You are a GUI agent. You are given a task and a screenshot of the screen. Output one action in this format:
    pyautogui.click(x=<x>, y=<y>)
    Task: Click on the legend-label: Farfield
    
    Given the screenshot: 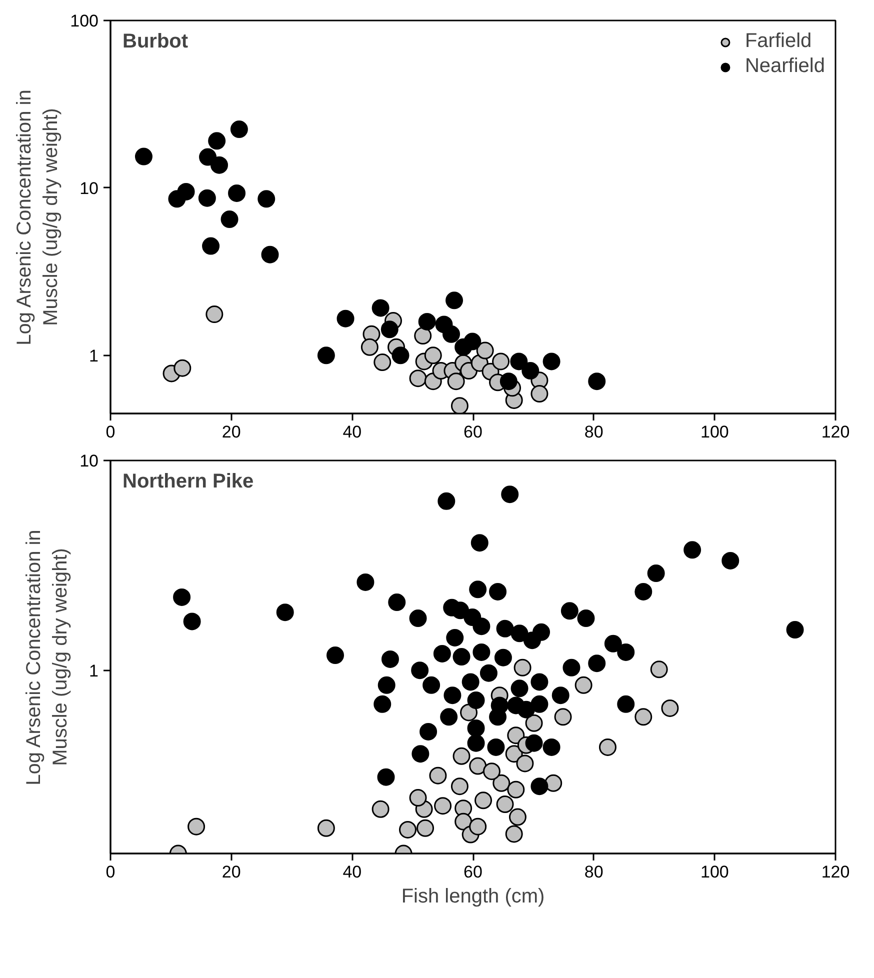 What is the action you would take?
    pyautogui.click(x=778, y=41)
    